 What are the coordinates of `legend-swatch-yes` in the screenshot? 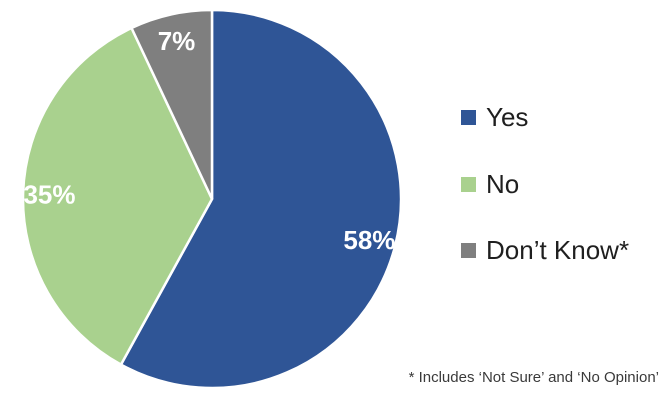 It's located at (468, 117).